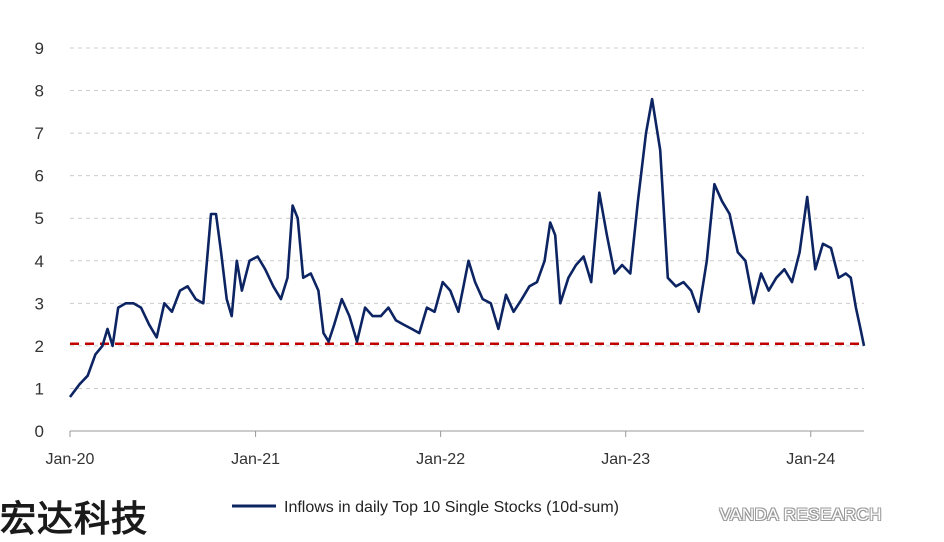  Describe the element at coordinates (625, 459) in the screenshot. I see `x-tick-label: Jan-23` at that location.